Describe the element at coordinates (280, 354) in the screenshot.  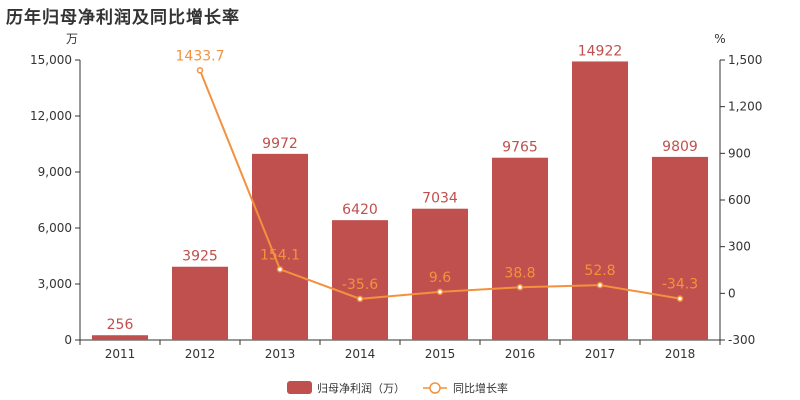
I see `x-tick-label: 2013` at that location.